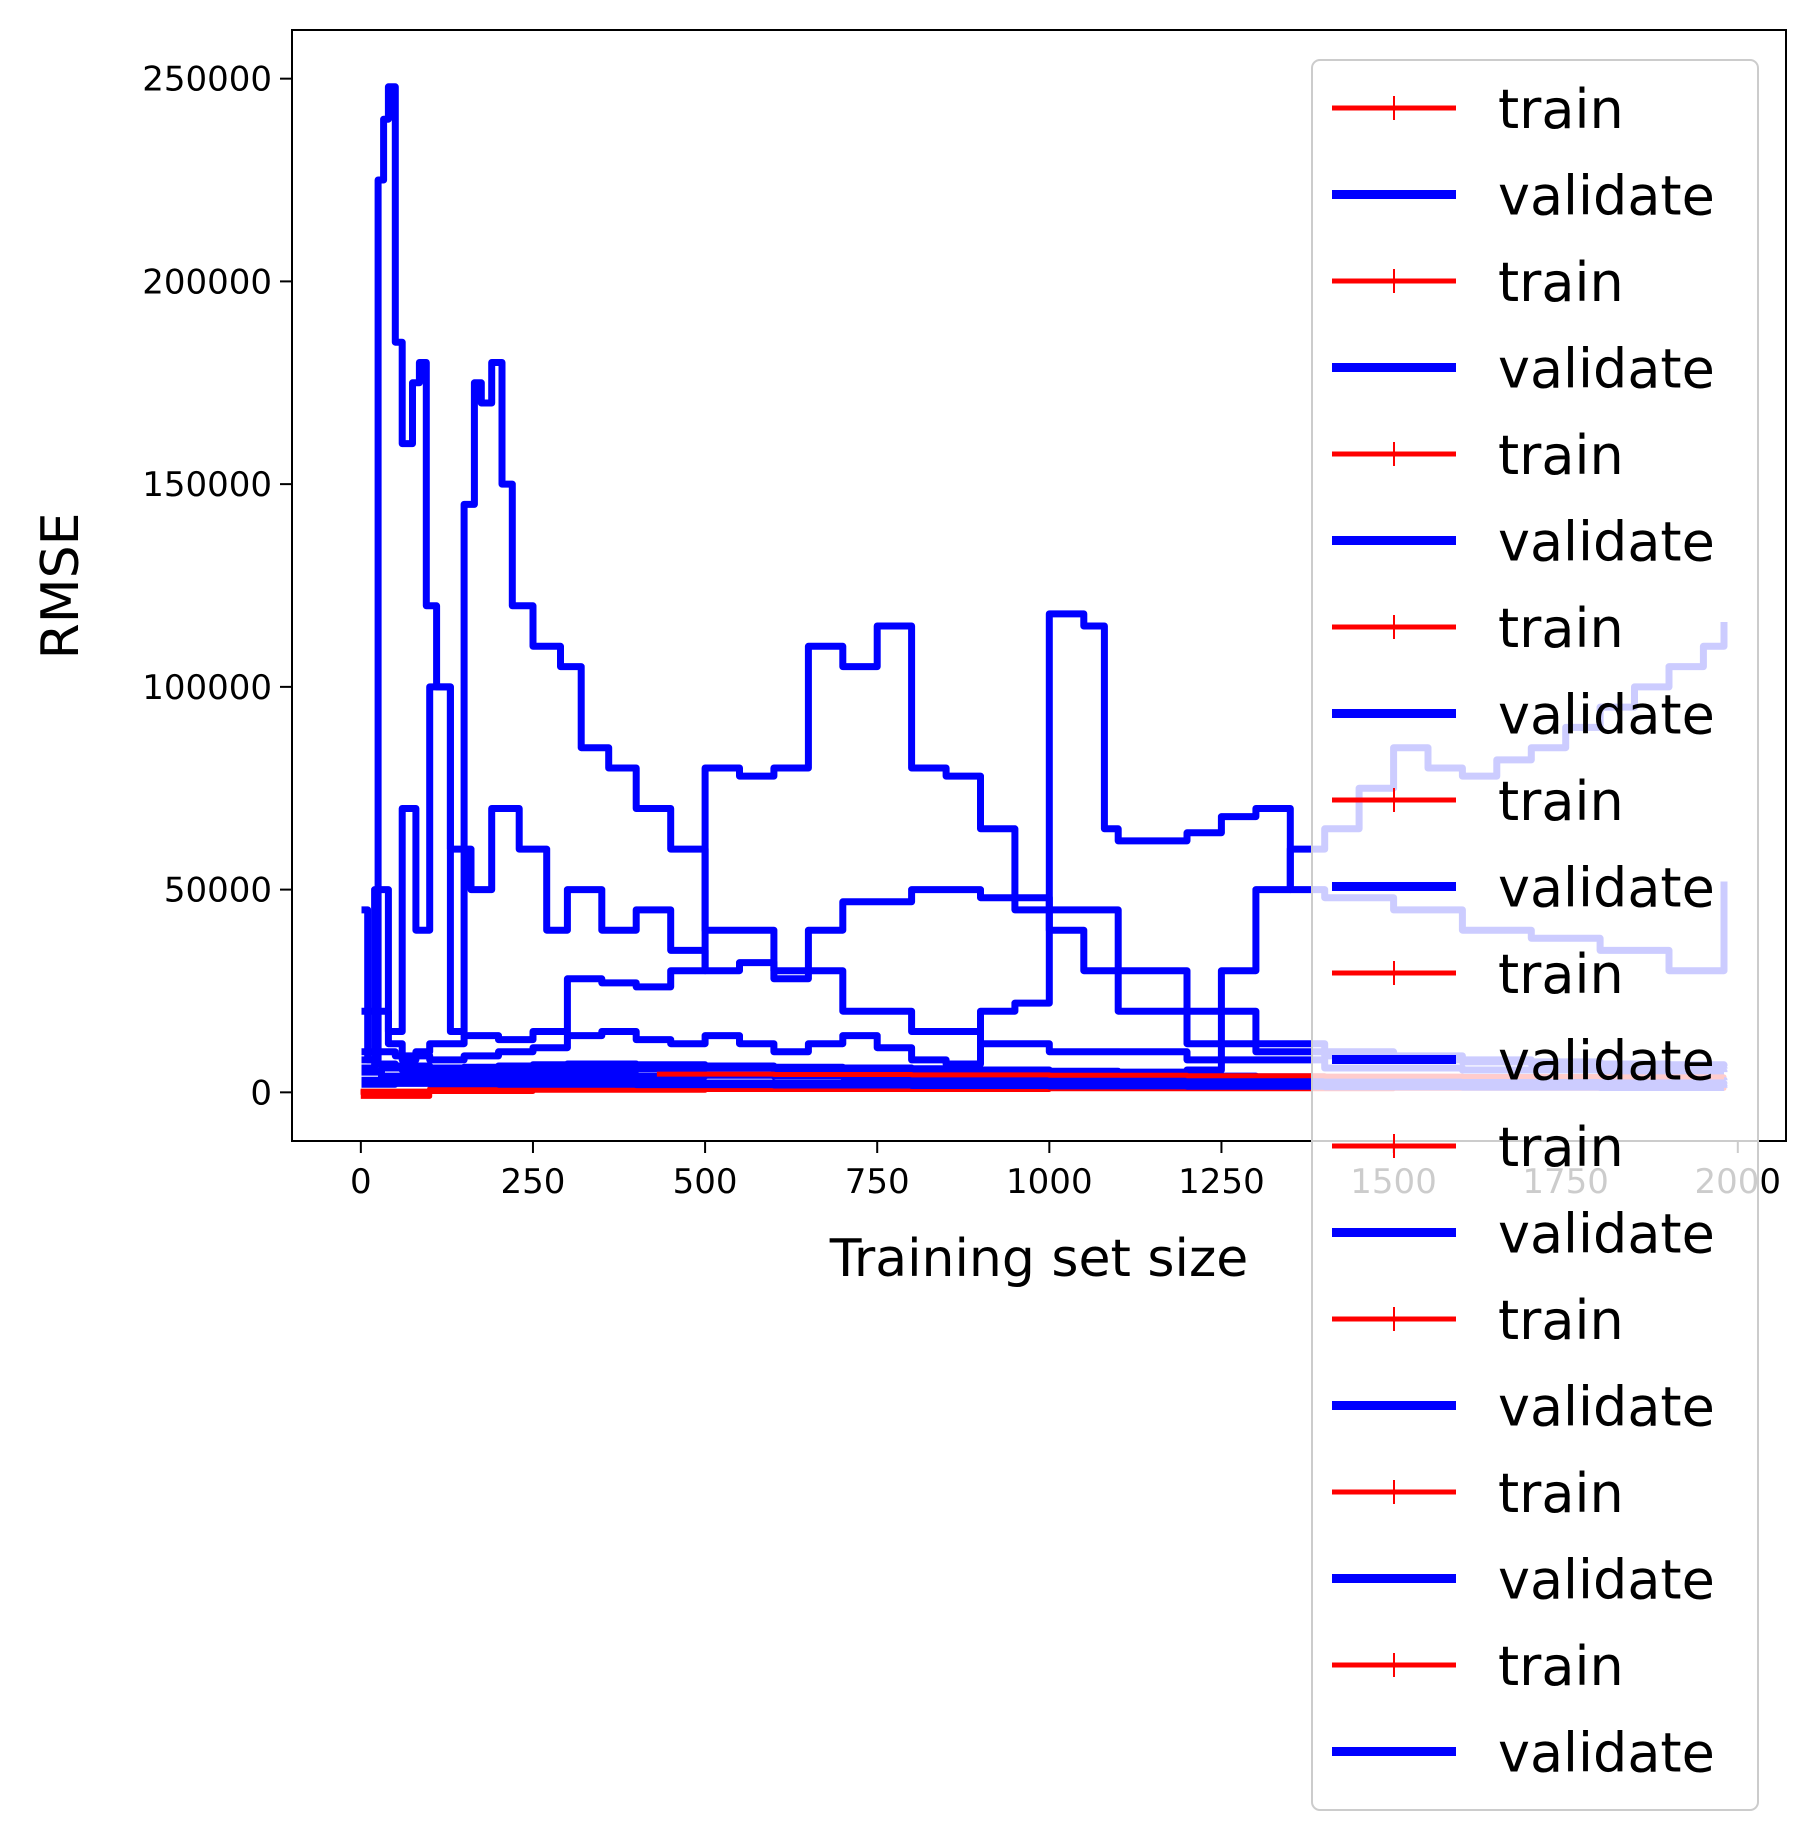  I want to click on x-tick-label: 750, so click(877, 1182).